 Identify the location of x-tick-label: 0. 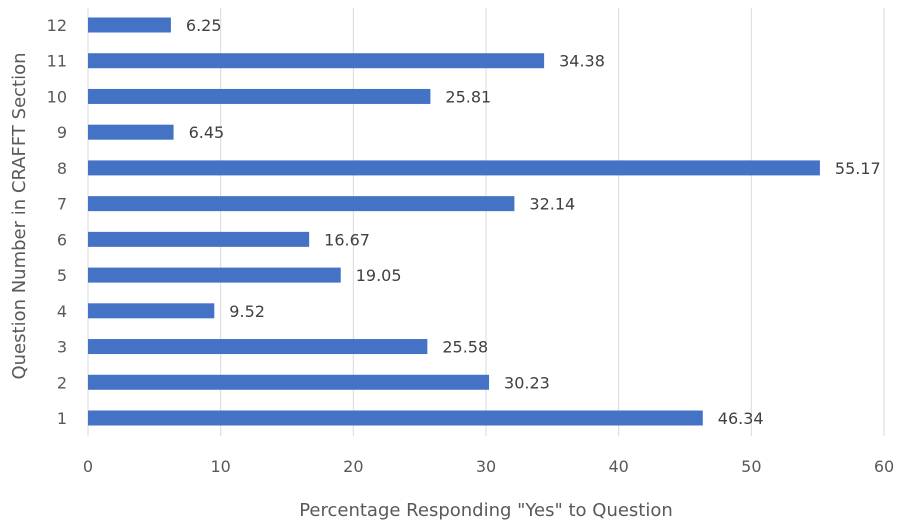
(88, 466).